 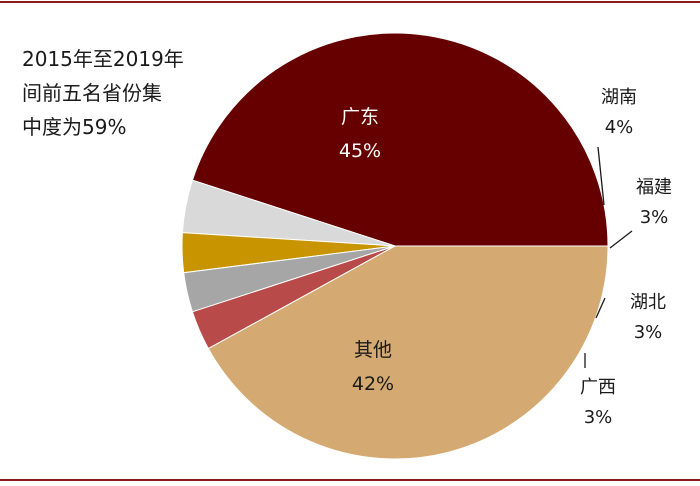 I want to click on annotation-line: 间前五名省份集, so click(x=92, y=93).